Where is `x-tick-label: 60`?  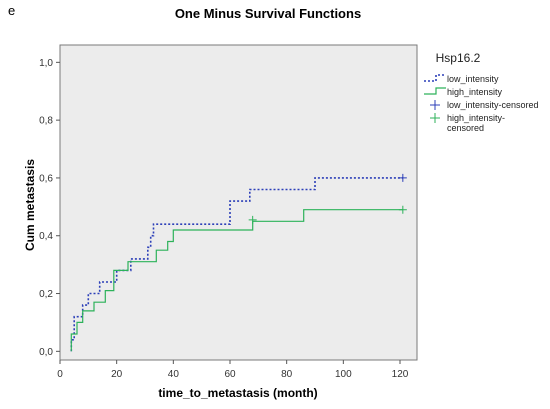
x-tick-label: 60 is located at coordinates (230, 374).